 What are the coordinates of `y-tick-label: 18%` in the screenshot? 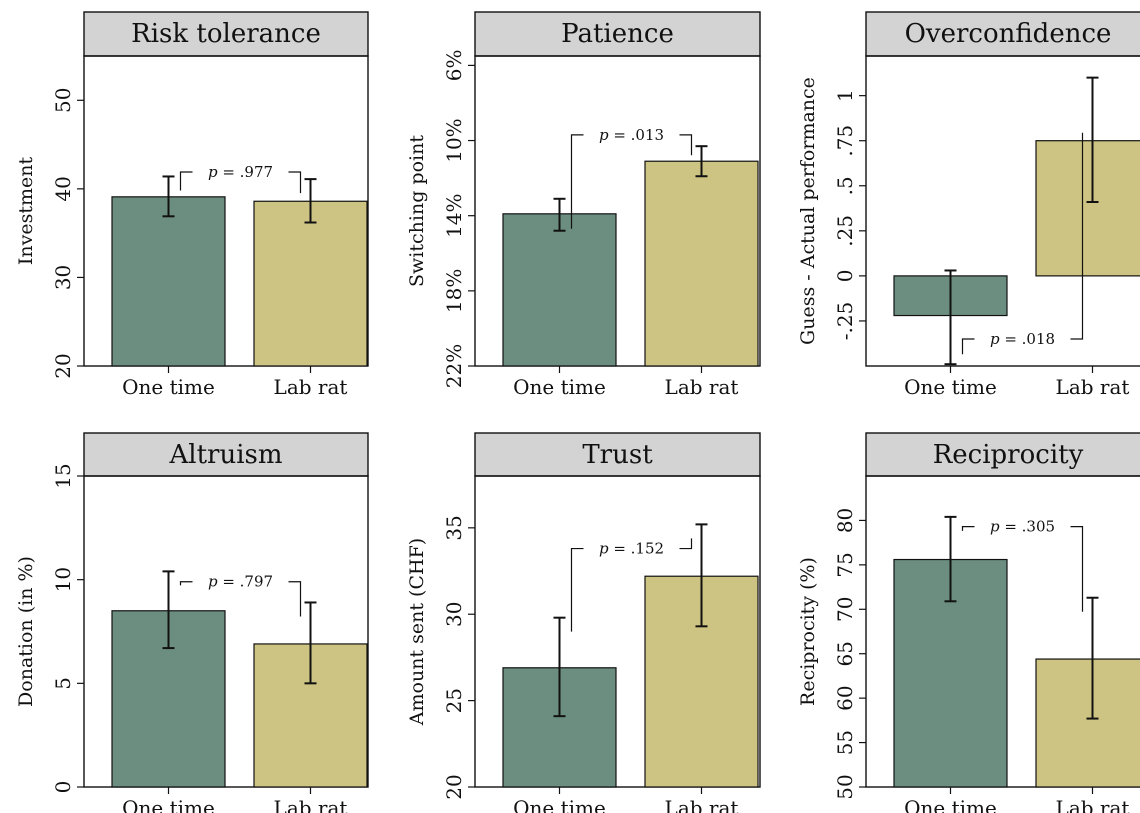 It's located at (454, 291).